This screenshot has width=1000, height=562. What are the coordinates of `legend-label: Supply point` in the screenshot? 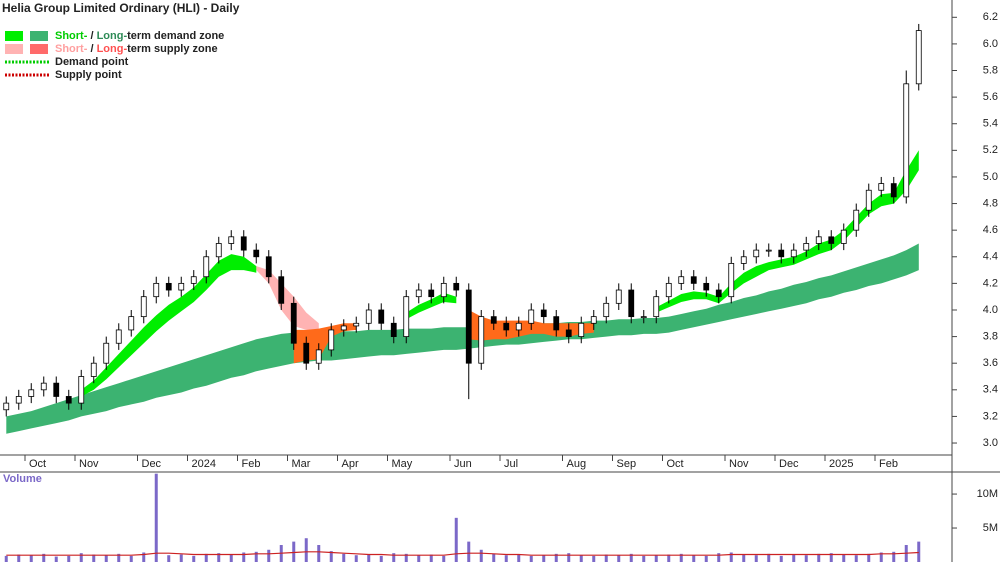 It's located at (88, 75).